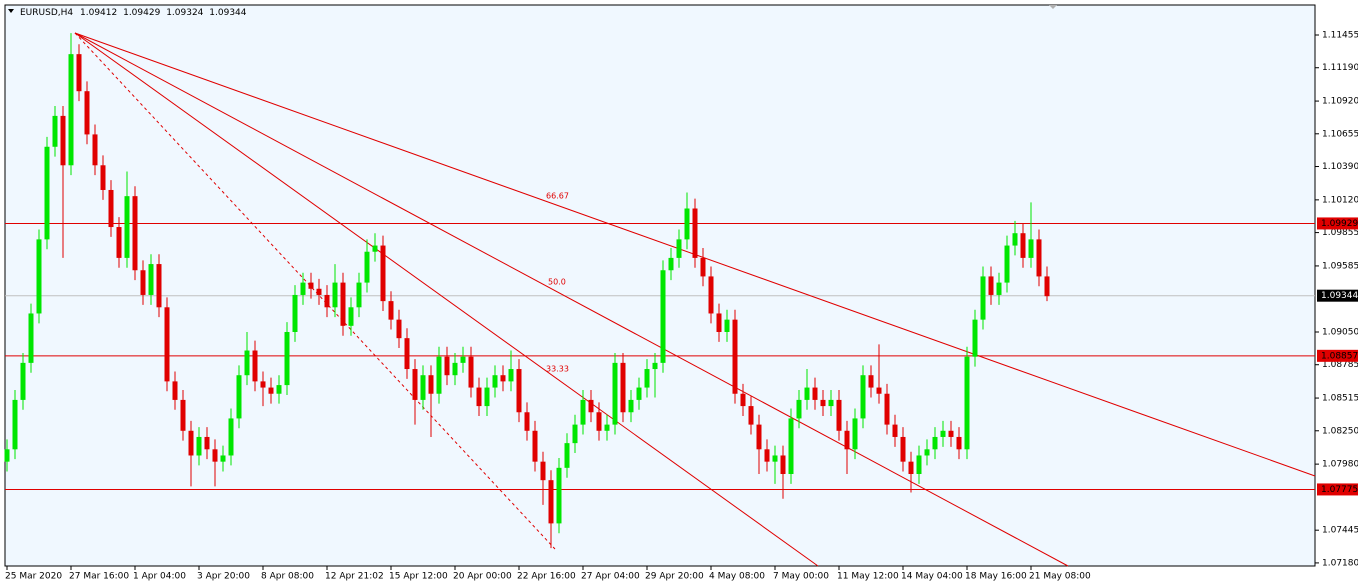 Image resolution: width=1358 pixels, height=588 pixels. What do you see at coordinates (184, 13) in the screenshot?
I see `low-price: 1.09324` at bounding box center [184, 13].